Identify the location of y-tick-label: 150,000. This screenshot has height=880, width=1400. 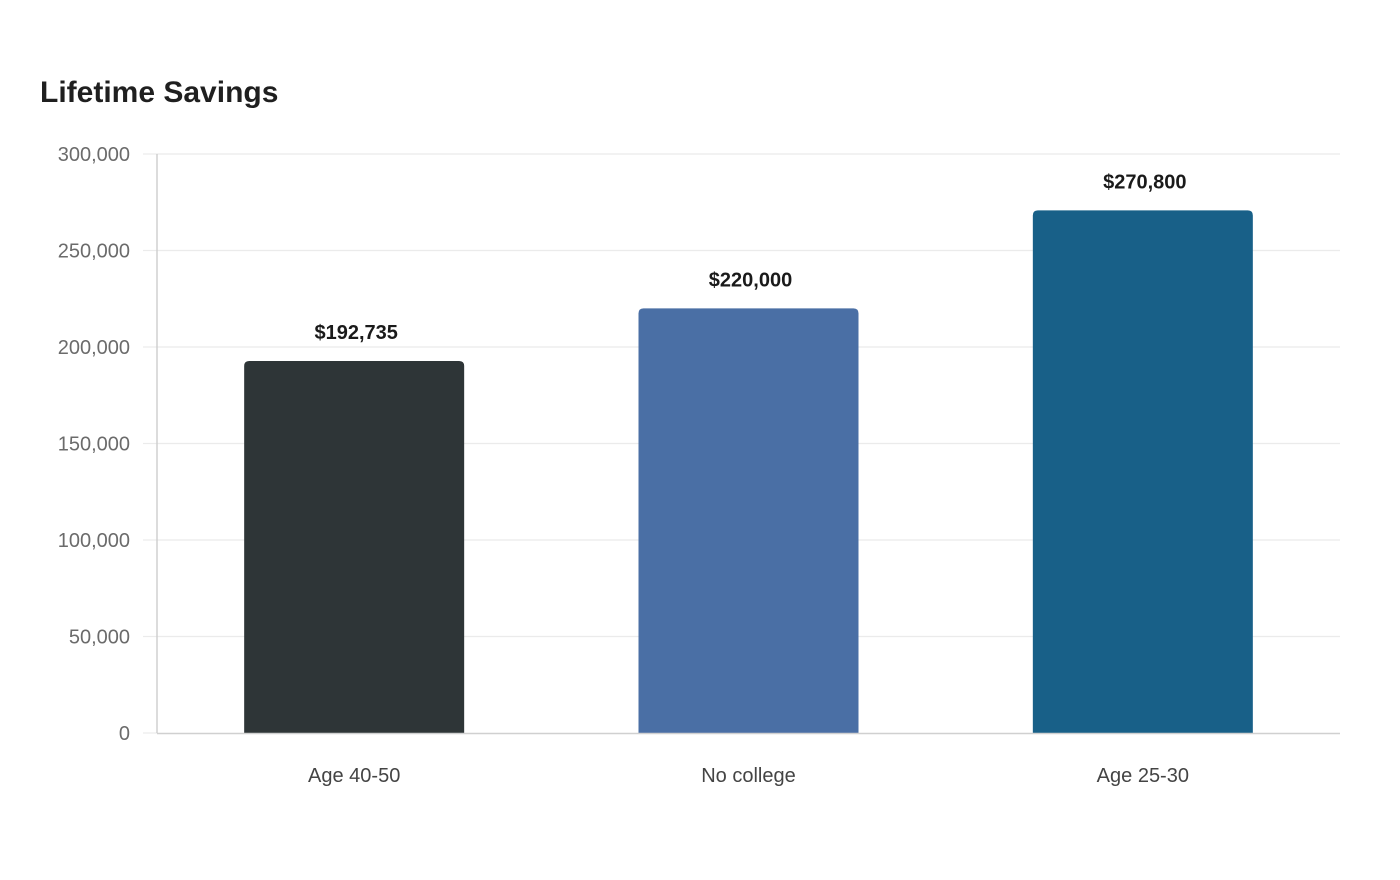
(94, 445).